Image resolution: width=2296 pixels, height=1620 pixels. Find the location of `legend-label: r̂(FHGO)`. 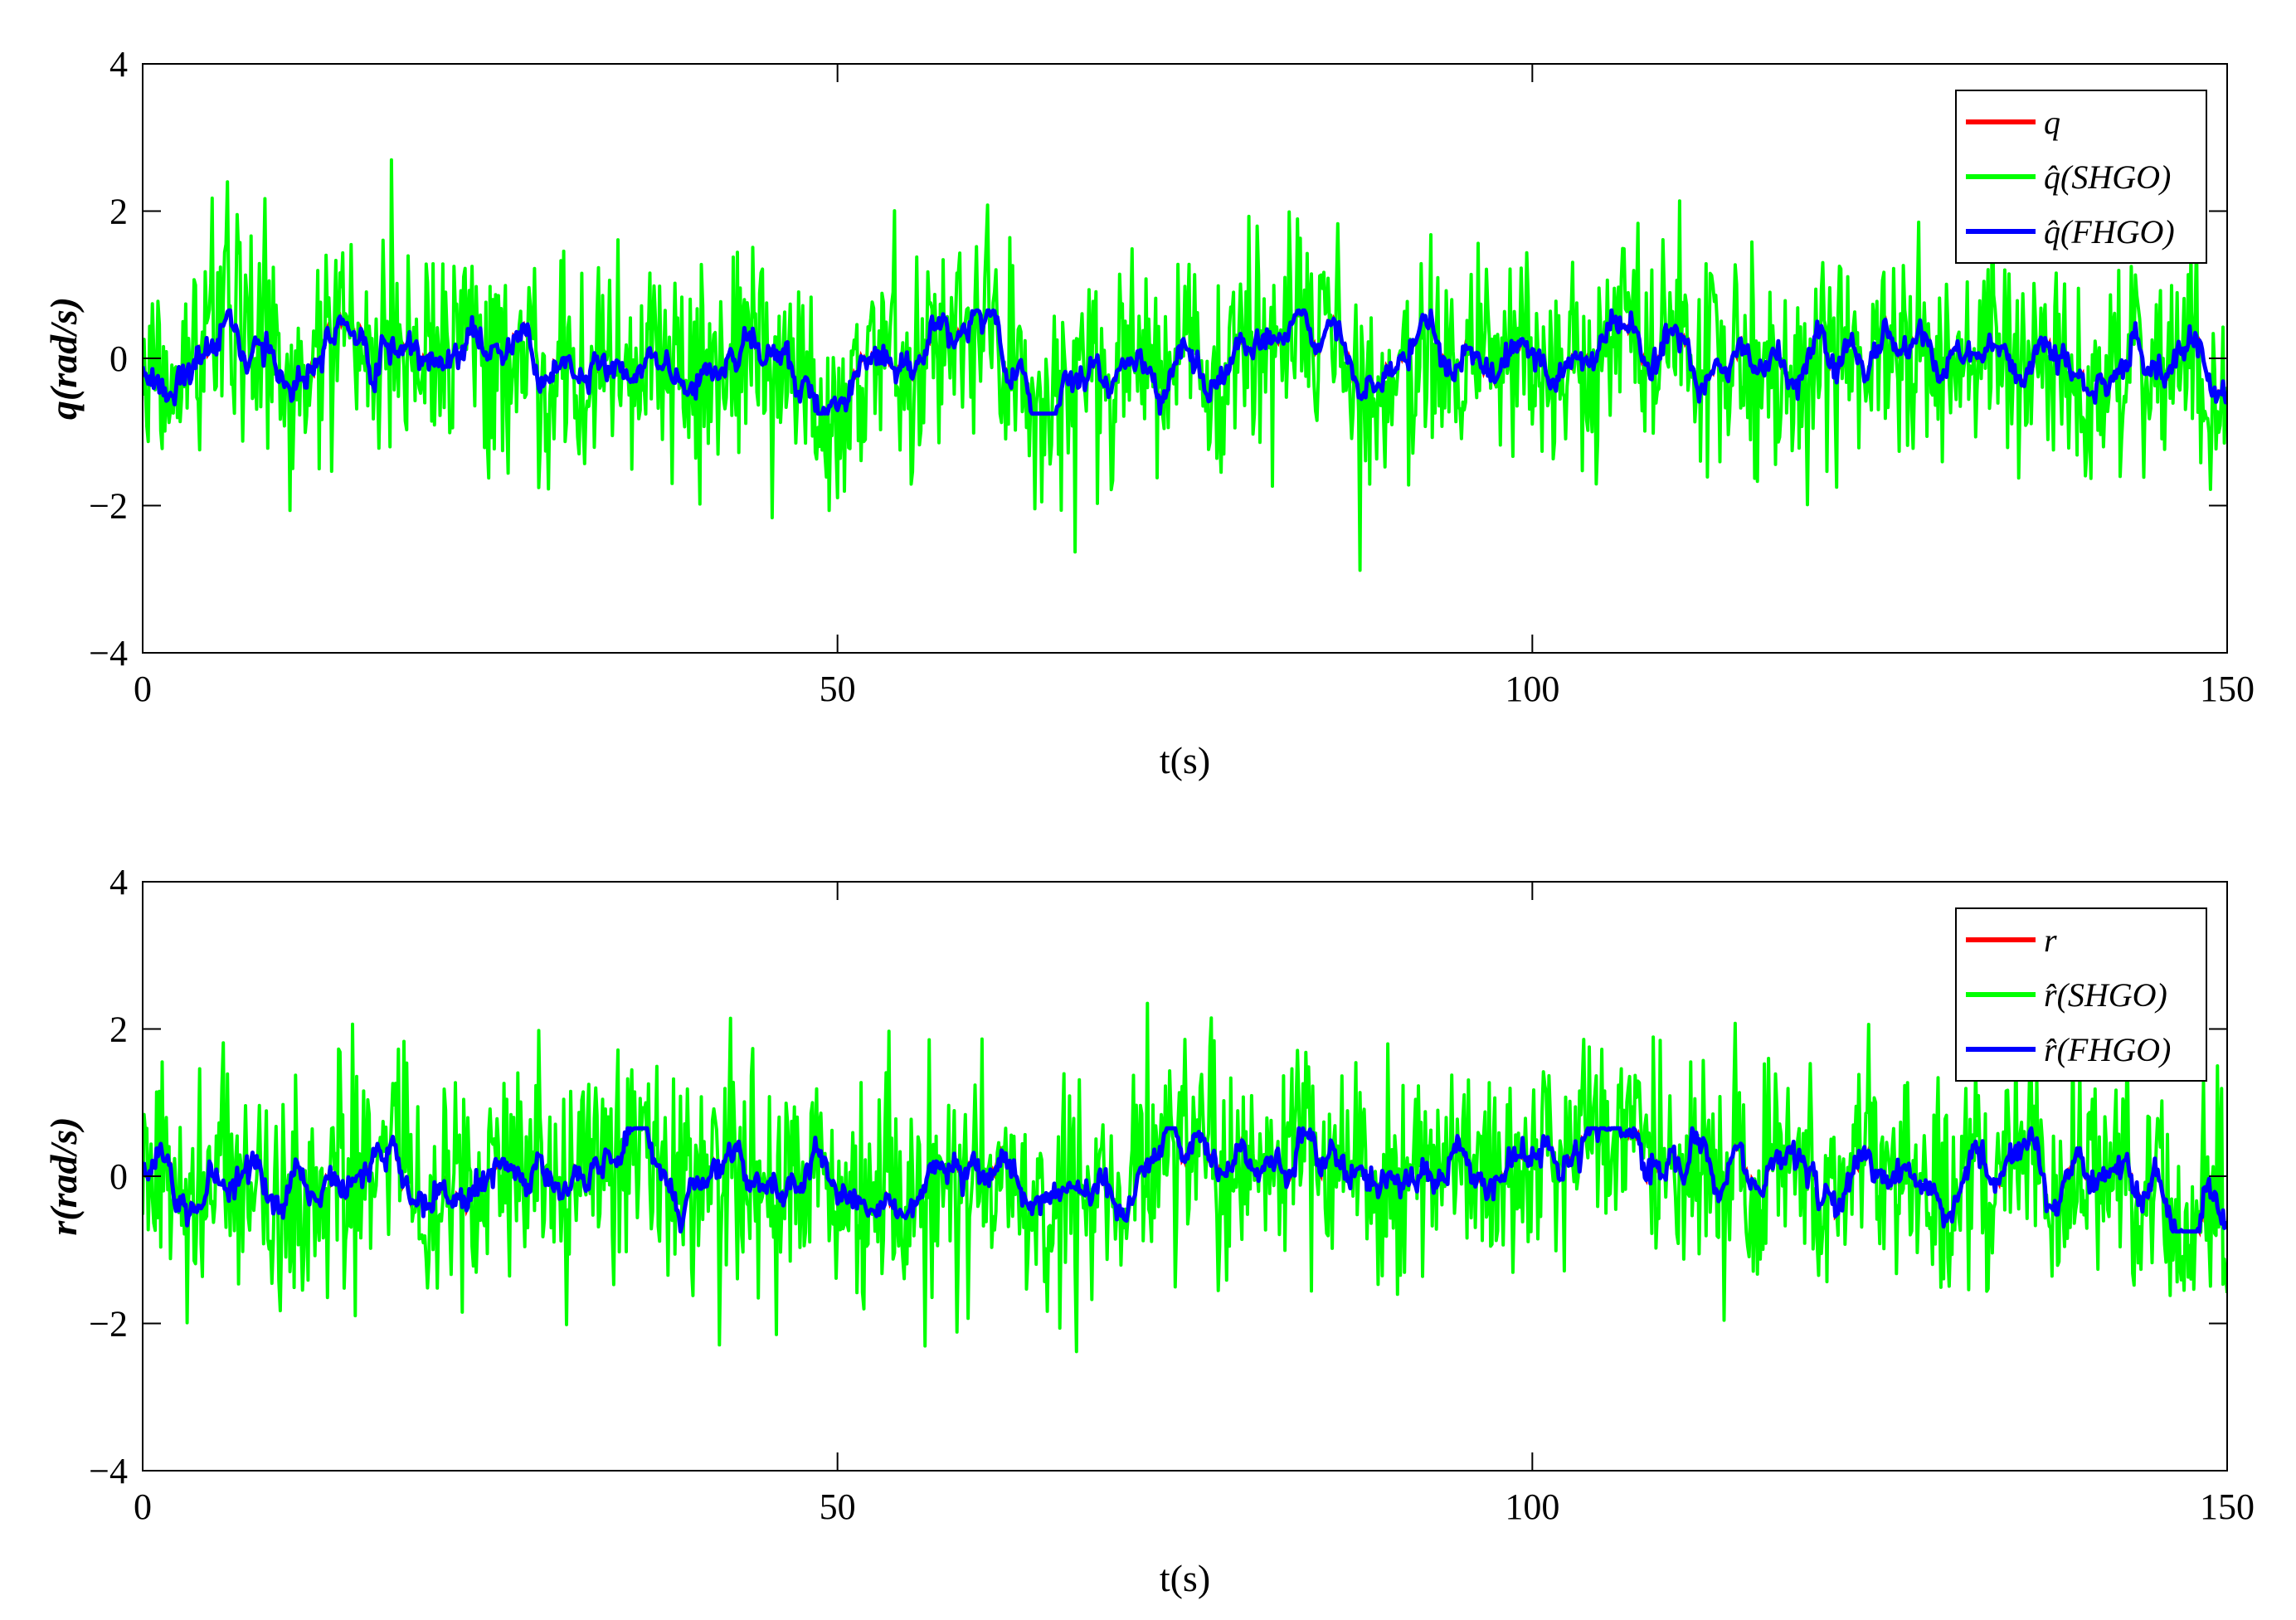

legend-label: r̂(FHGO) is located at coordinates (2107, 1049).